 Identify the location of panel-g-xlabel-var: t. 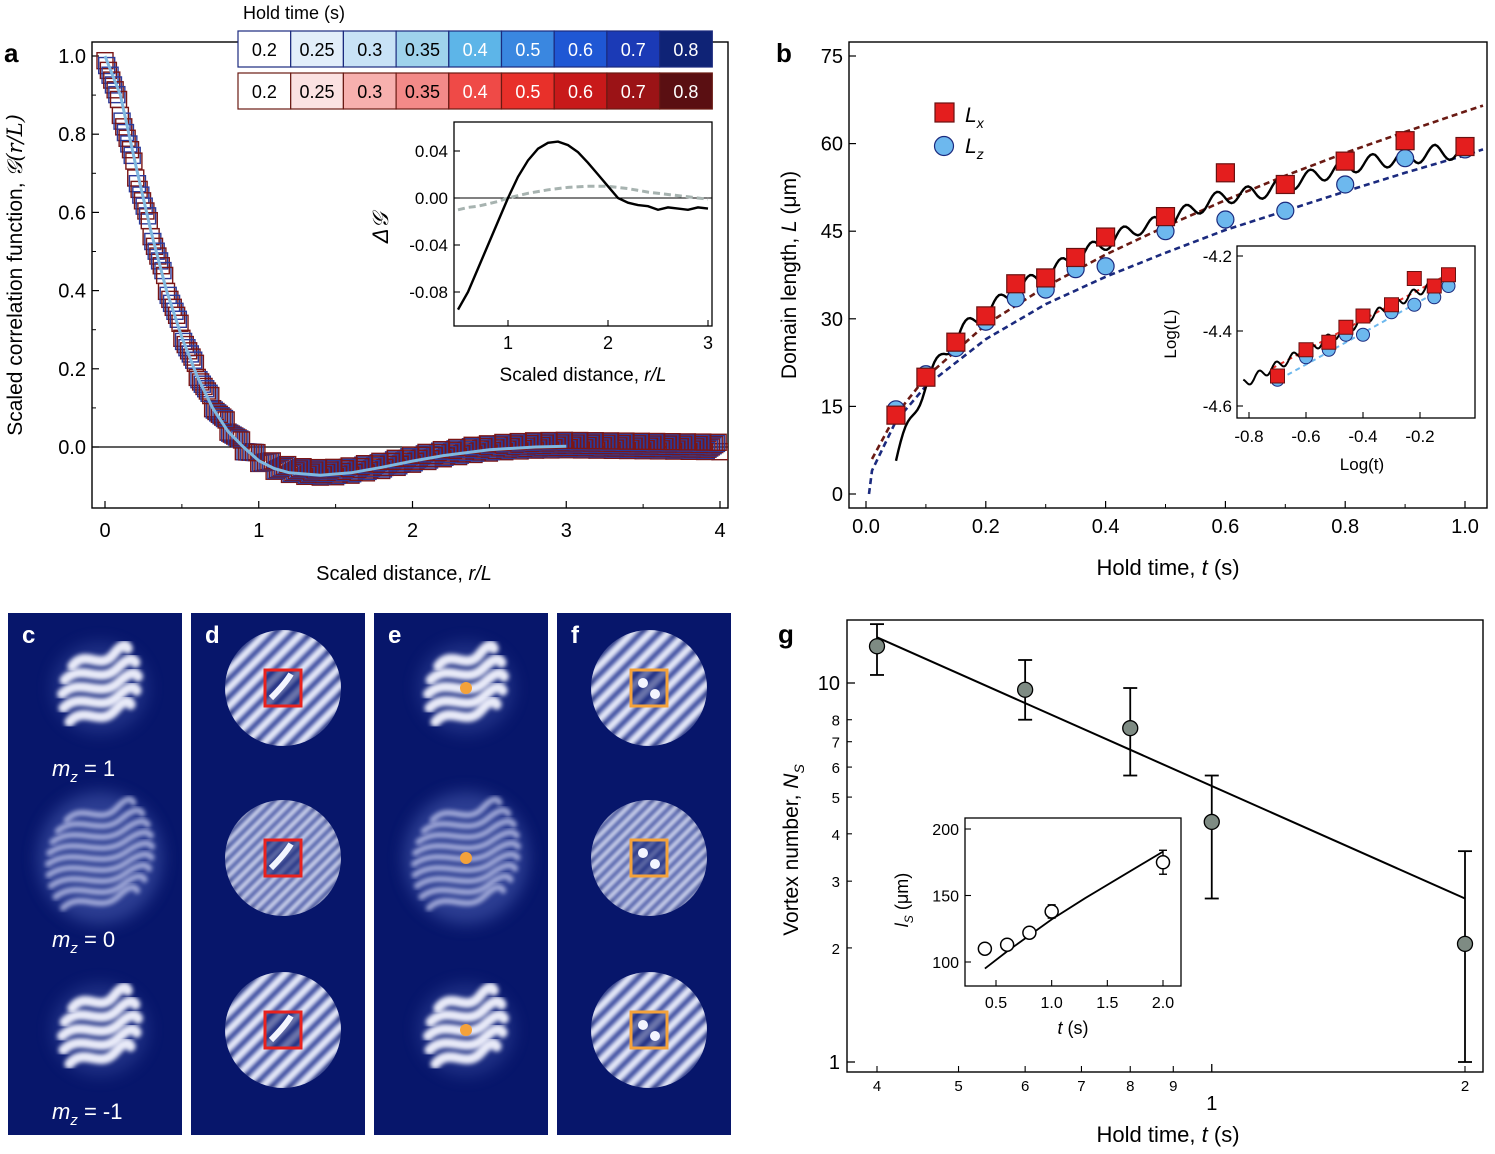
(1205, 1134).